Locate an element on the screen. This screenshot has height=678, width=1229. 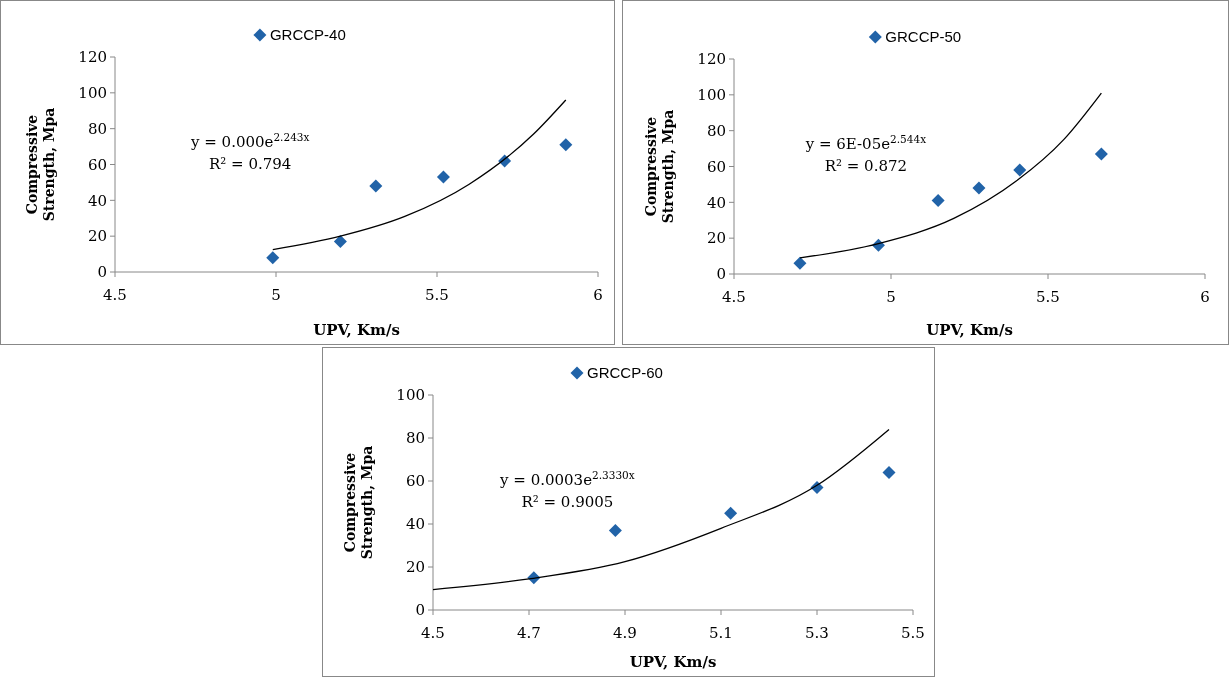
x-tick-label: 4.7 is located at coordinates (529, 633).